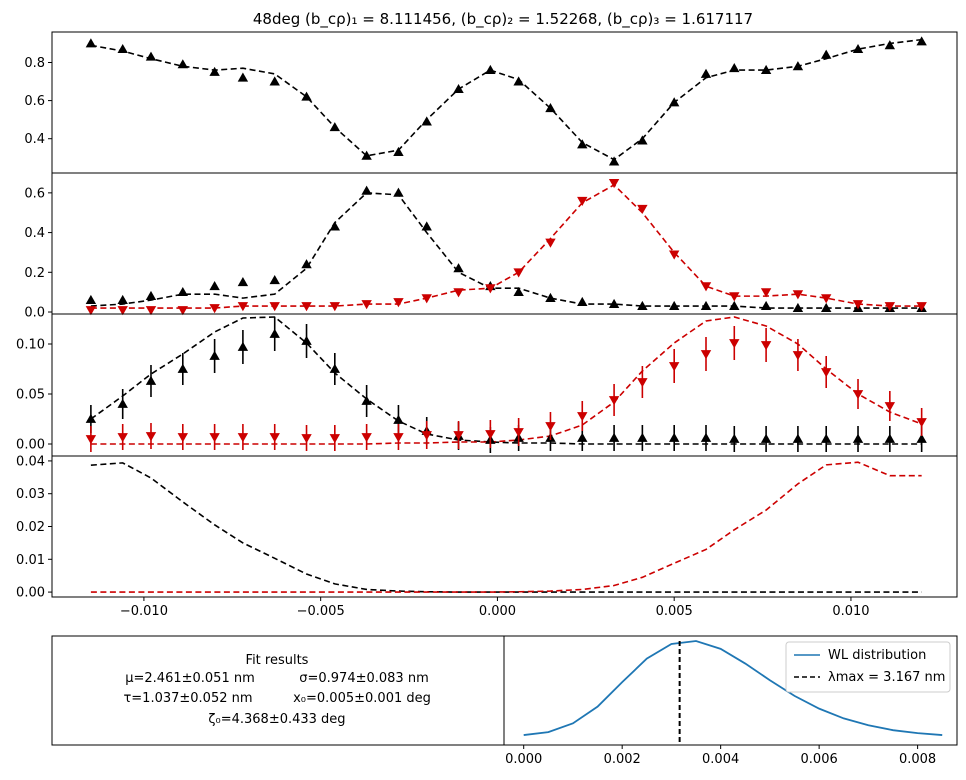 This screenshot has width=966, height=780. What do you see at coordinates (877, 655) in the screenshot?
I see `legend-label-wl: WL distribution` at bounding box center [877, 655].